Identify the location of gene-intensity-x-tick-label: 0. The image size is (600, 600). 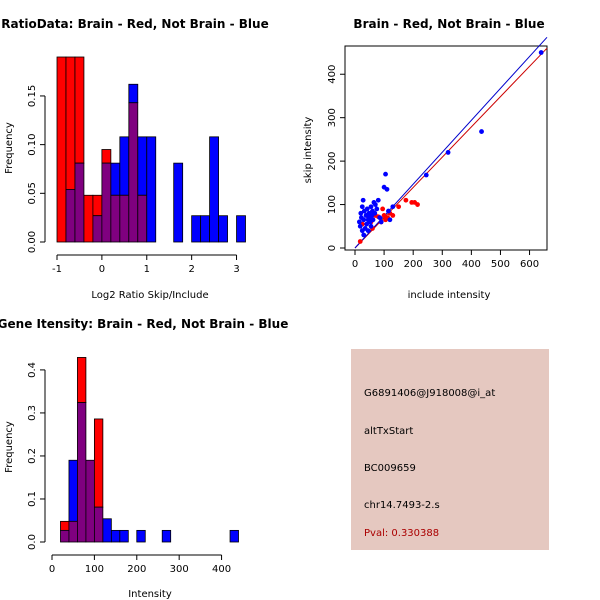
(52, 569).